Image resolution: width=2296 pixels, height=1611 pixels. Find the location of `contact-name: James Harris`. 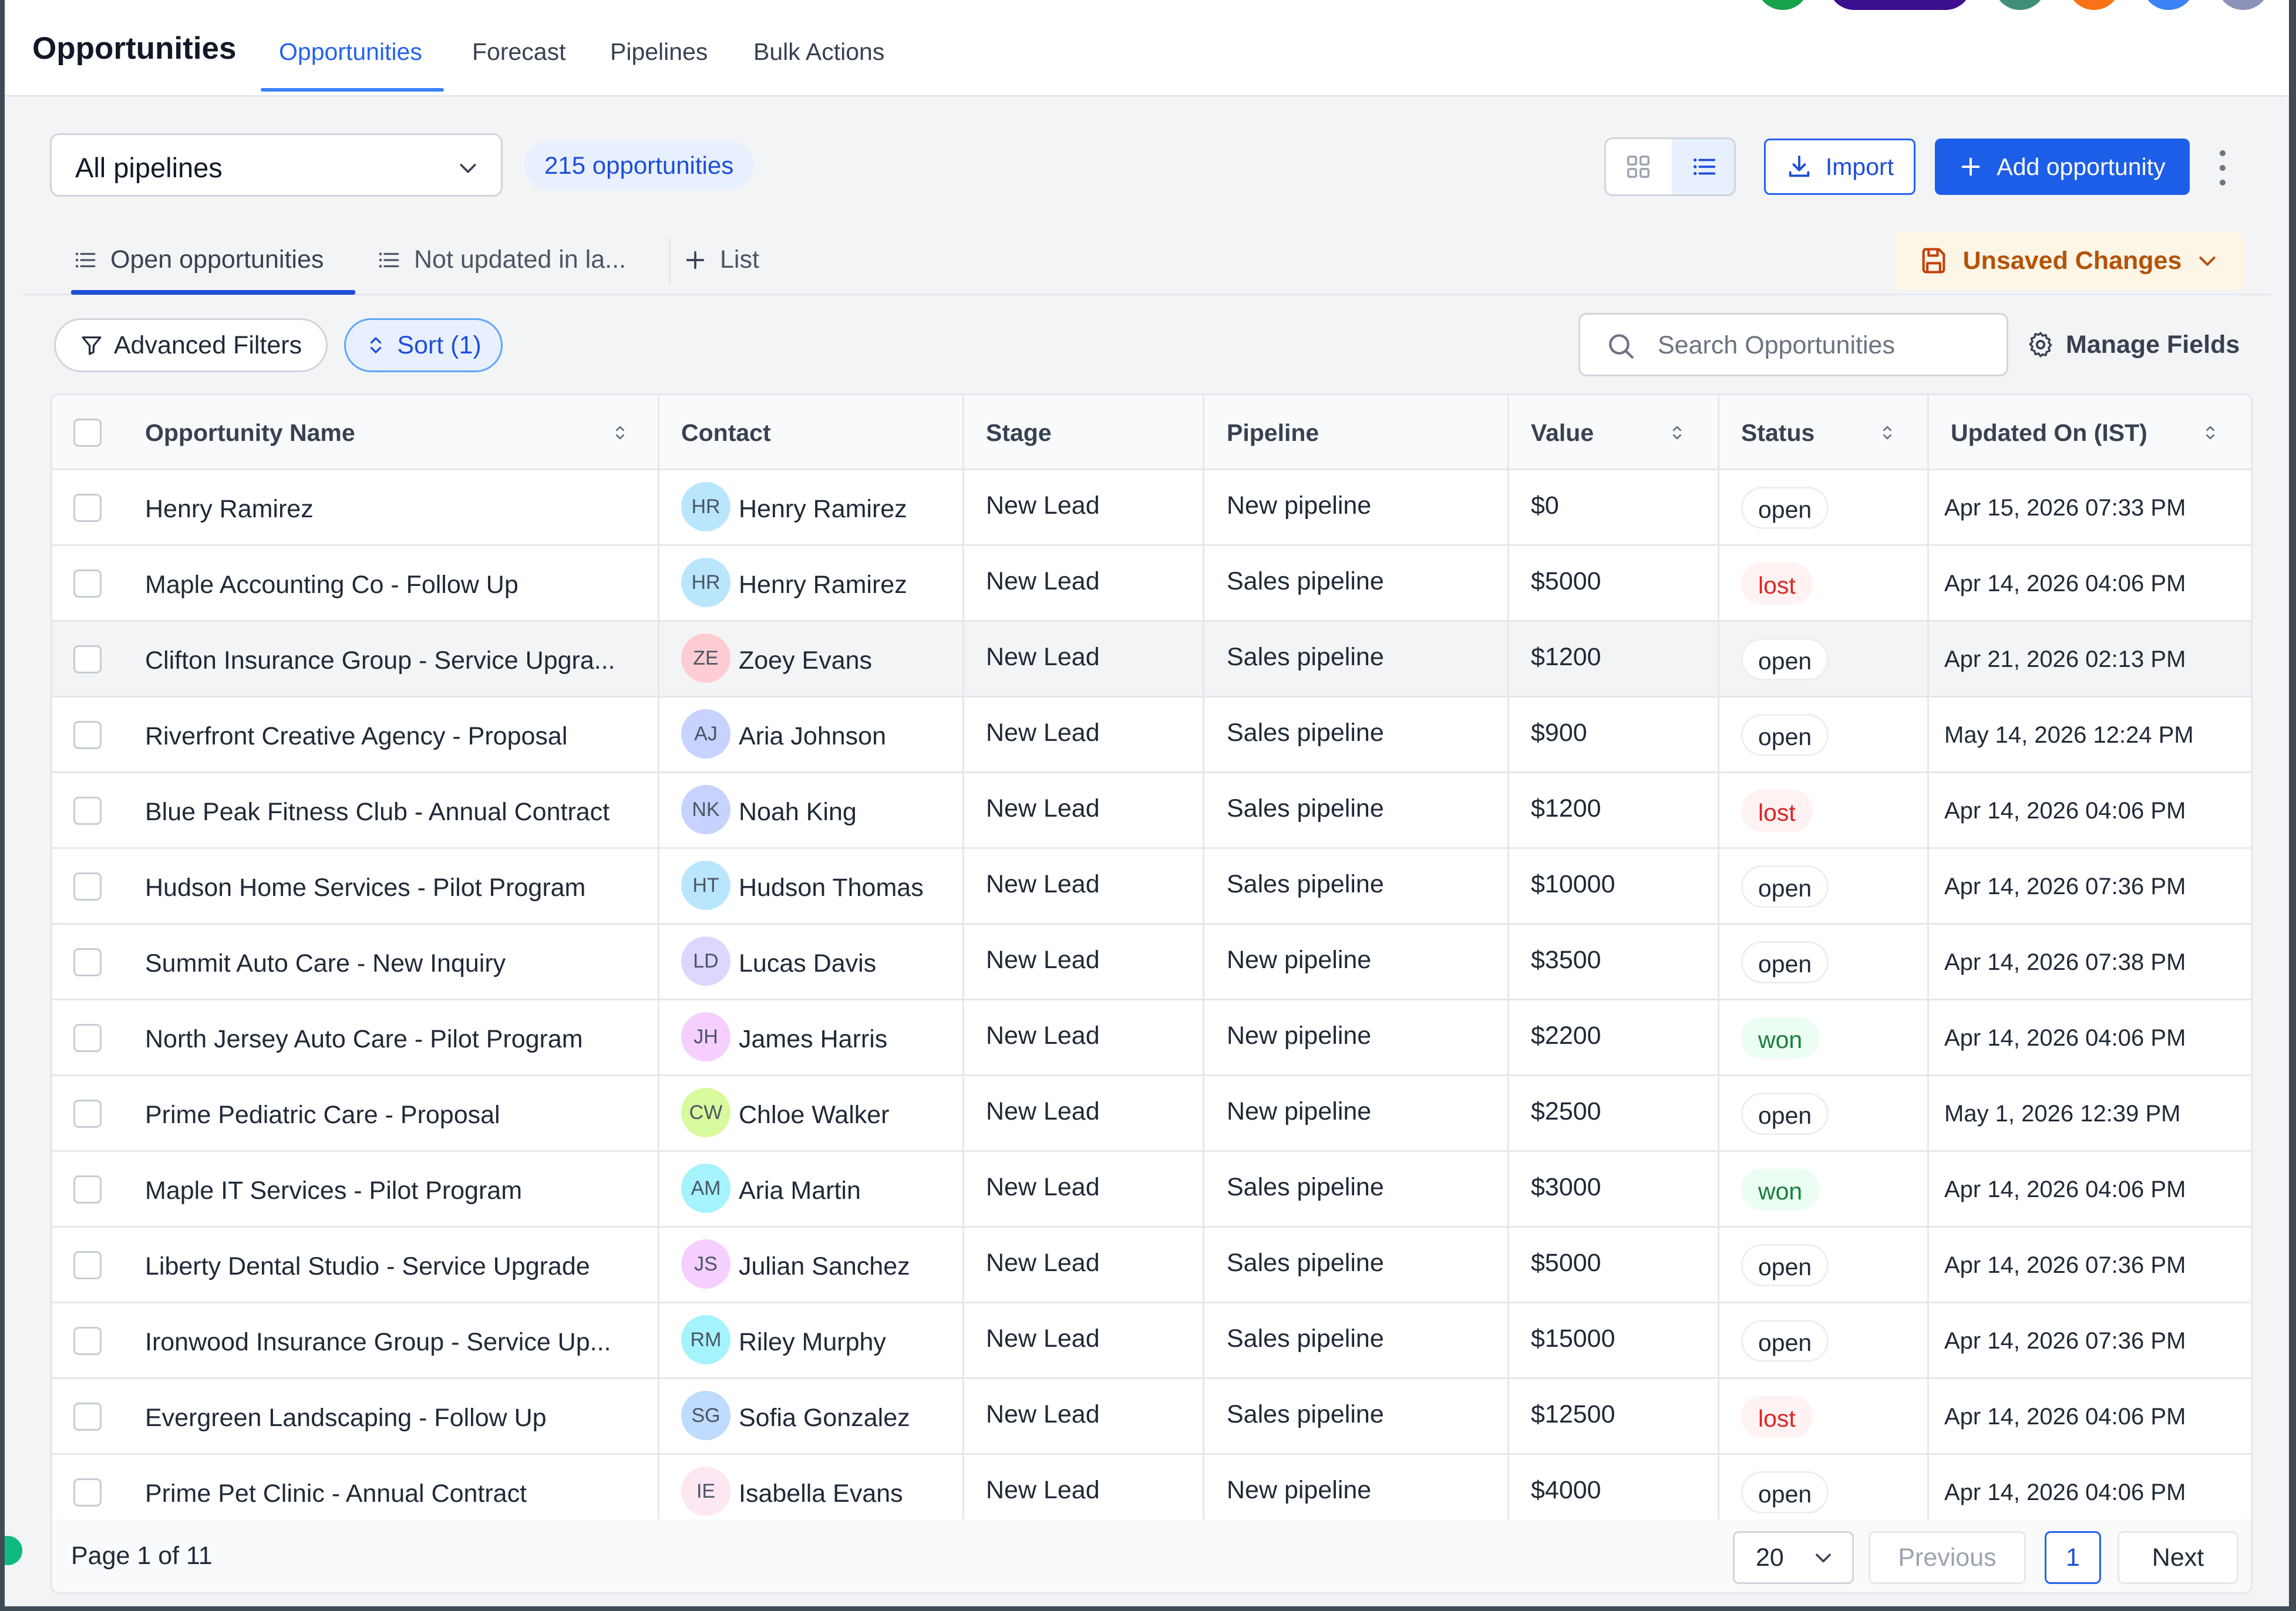

contact-name: James Harris is located at coordinates (813, 1039).